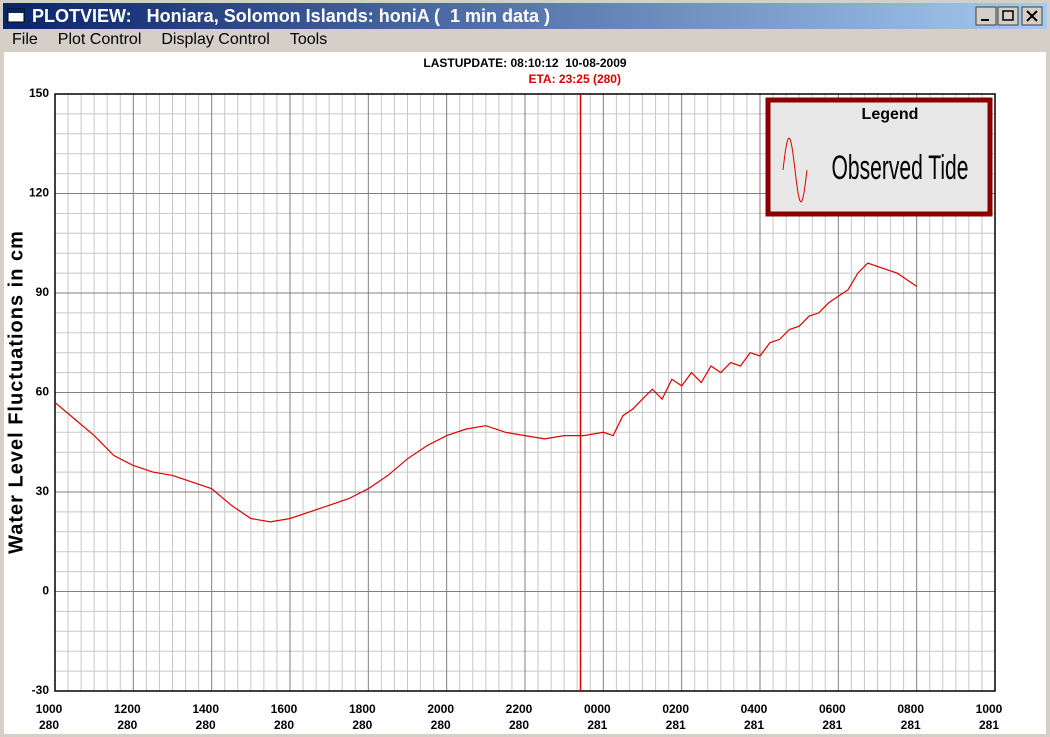 The height and width of the screenshot is (737, 1050). Describe the element at coordinates (525, 63) in the screenshot. I see `last-update: LASTUPDATE: 08:10:12 10-08-2009` at that location.